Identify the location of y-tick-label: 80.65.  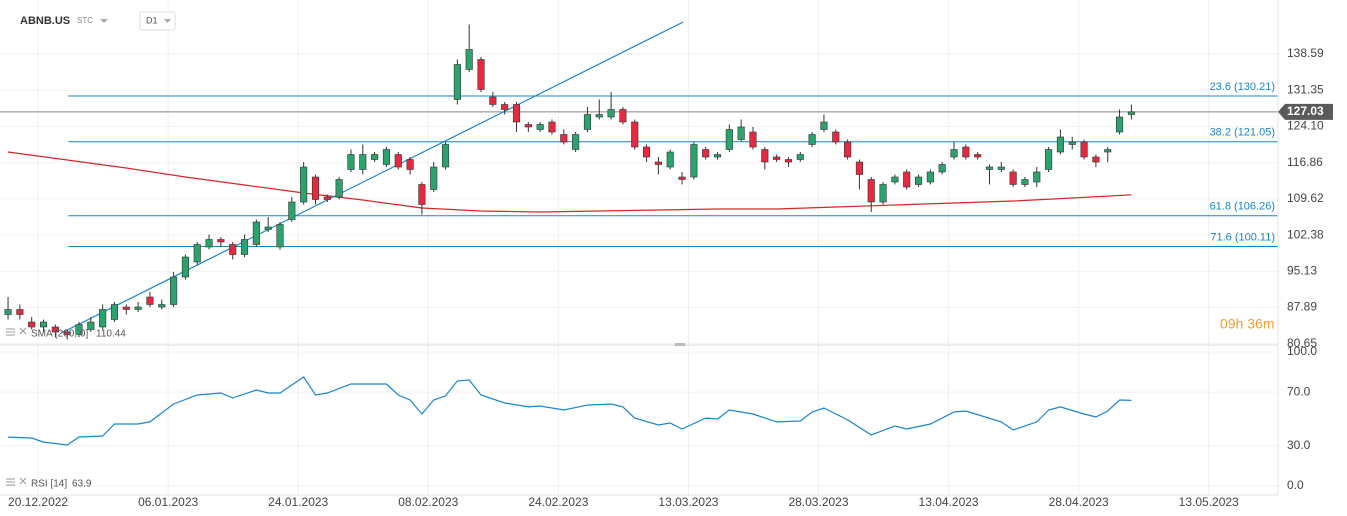
(1302, 343).